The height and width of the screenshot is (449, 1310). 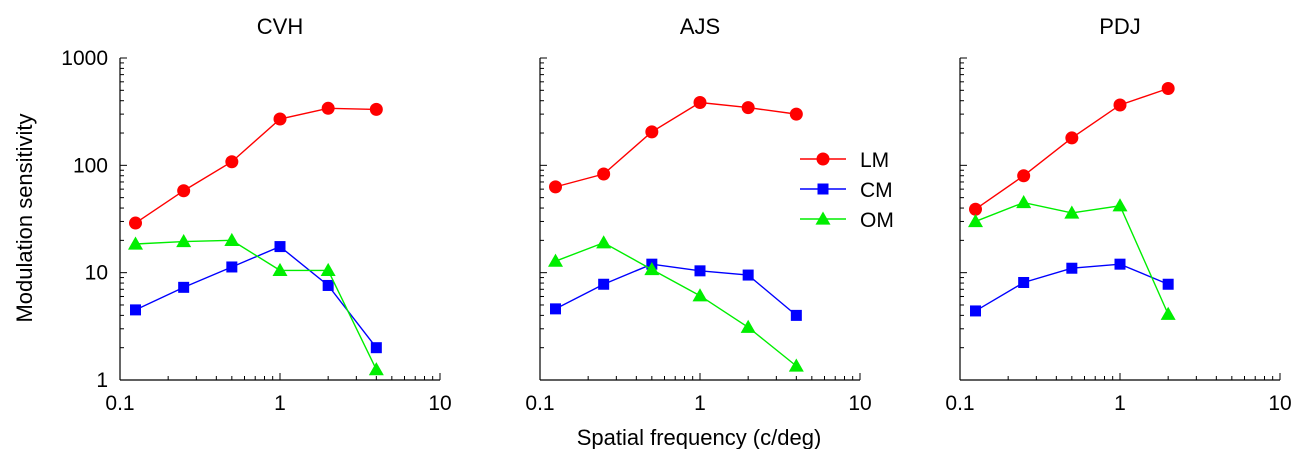 What do you see at coordinates (24, 217) in the screenshot?
I see `y-axis-label: Modulation sensitivity` at bounding box center [24, 217].